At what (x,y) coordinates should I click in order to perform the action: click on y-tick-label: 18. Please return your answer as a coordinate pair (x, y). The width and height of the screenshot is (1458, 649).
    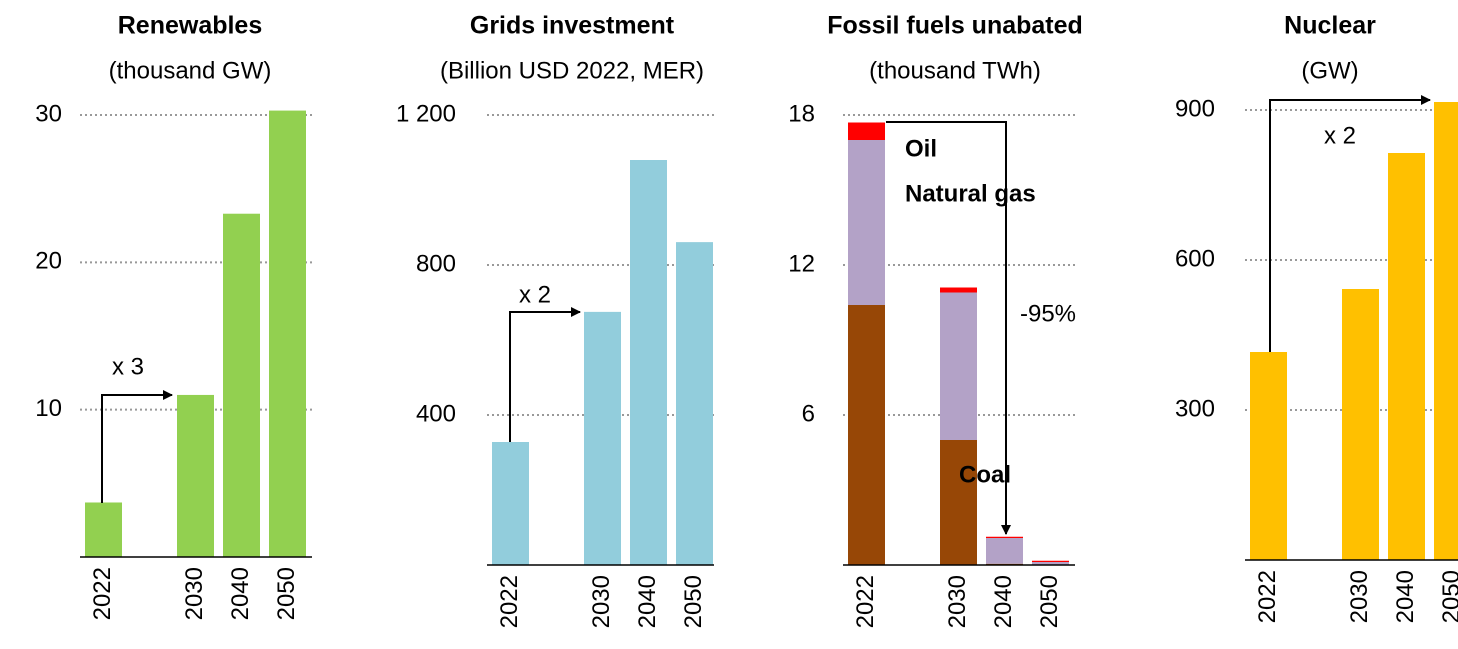
    Looking at the image, I should click on (801, 113).